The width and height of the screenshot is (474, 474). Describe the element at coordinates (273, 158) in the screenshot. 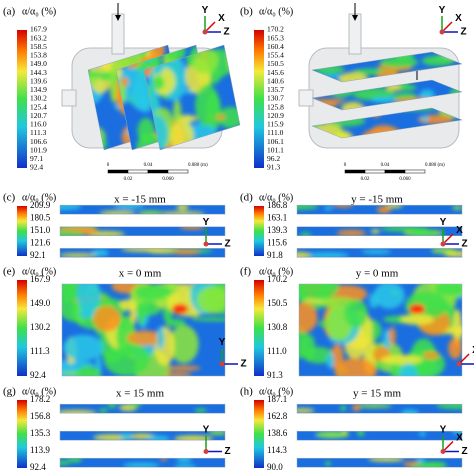

I see `colorbar-tick-label: 96.2` at that location.